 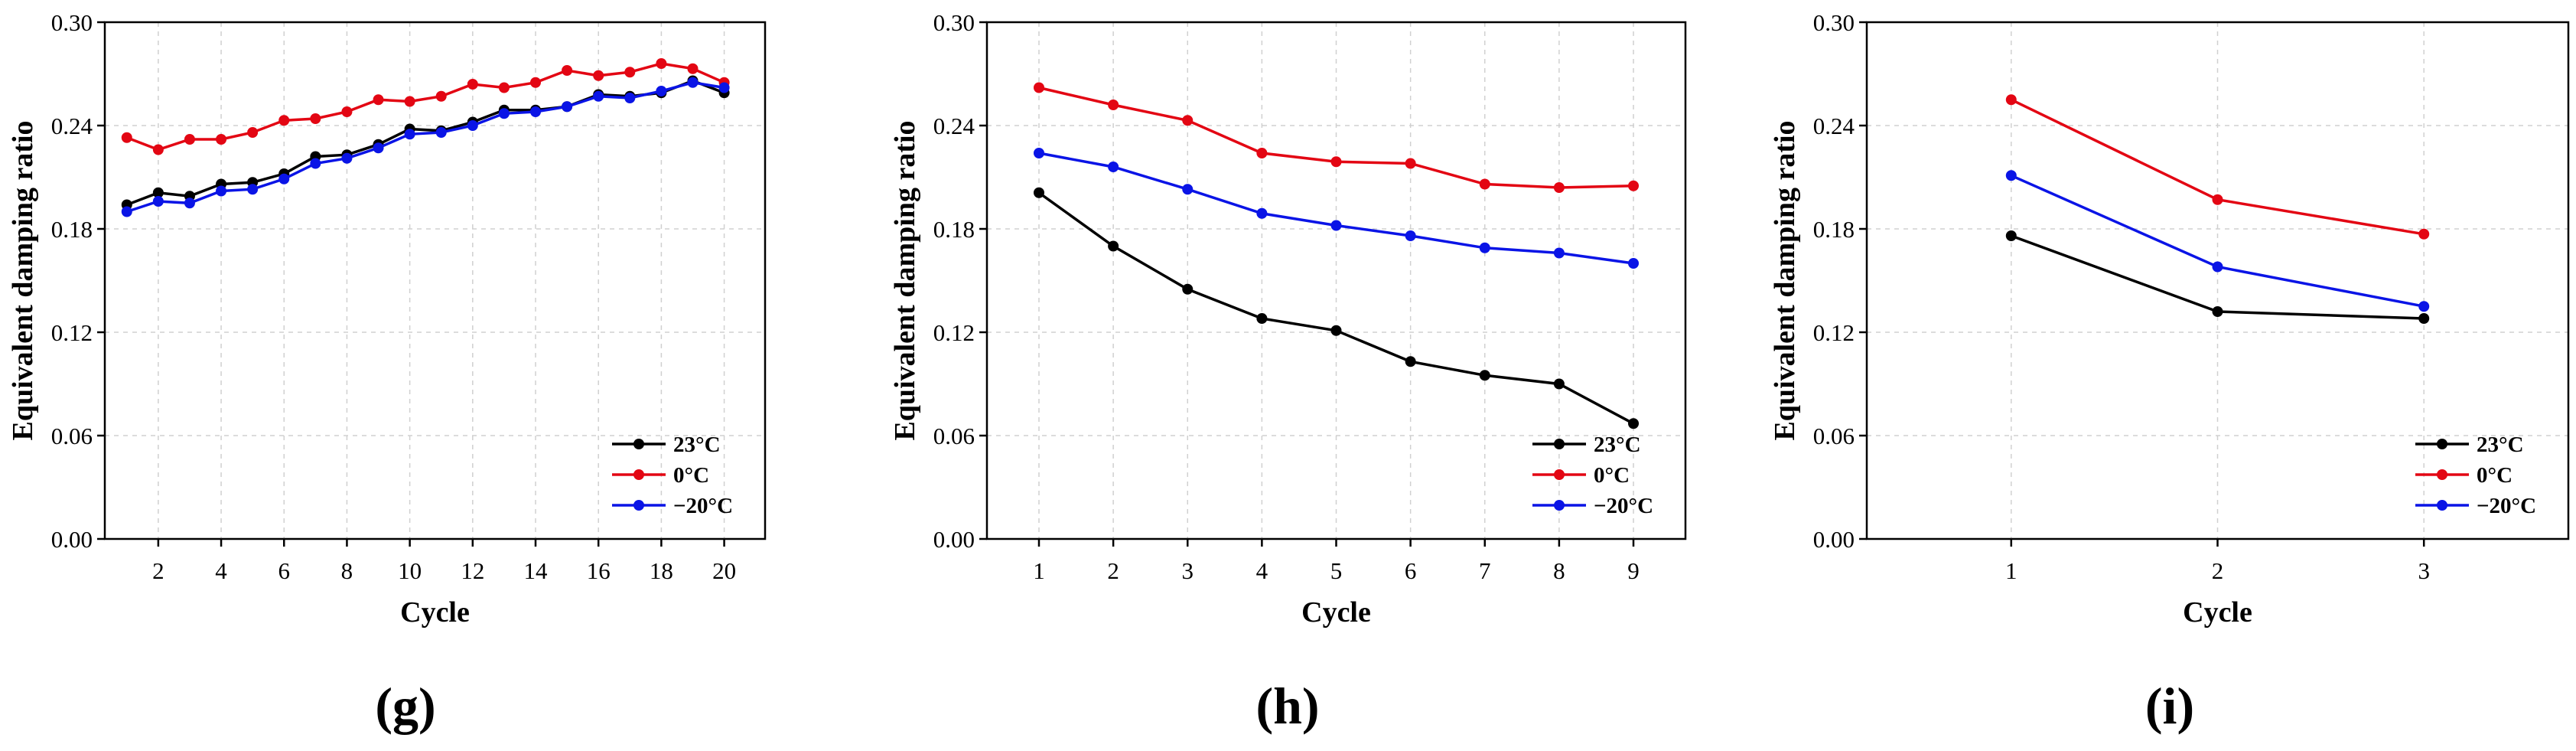 What do you see at coordinates (537, 570) in the screenshot?
I see `x-tick-label: 14` at bounding box center [537, 570].